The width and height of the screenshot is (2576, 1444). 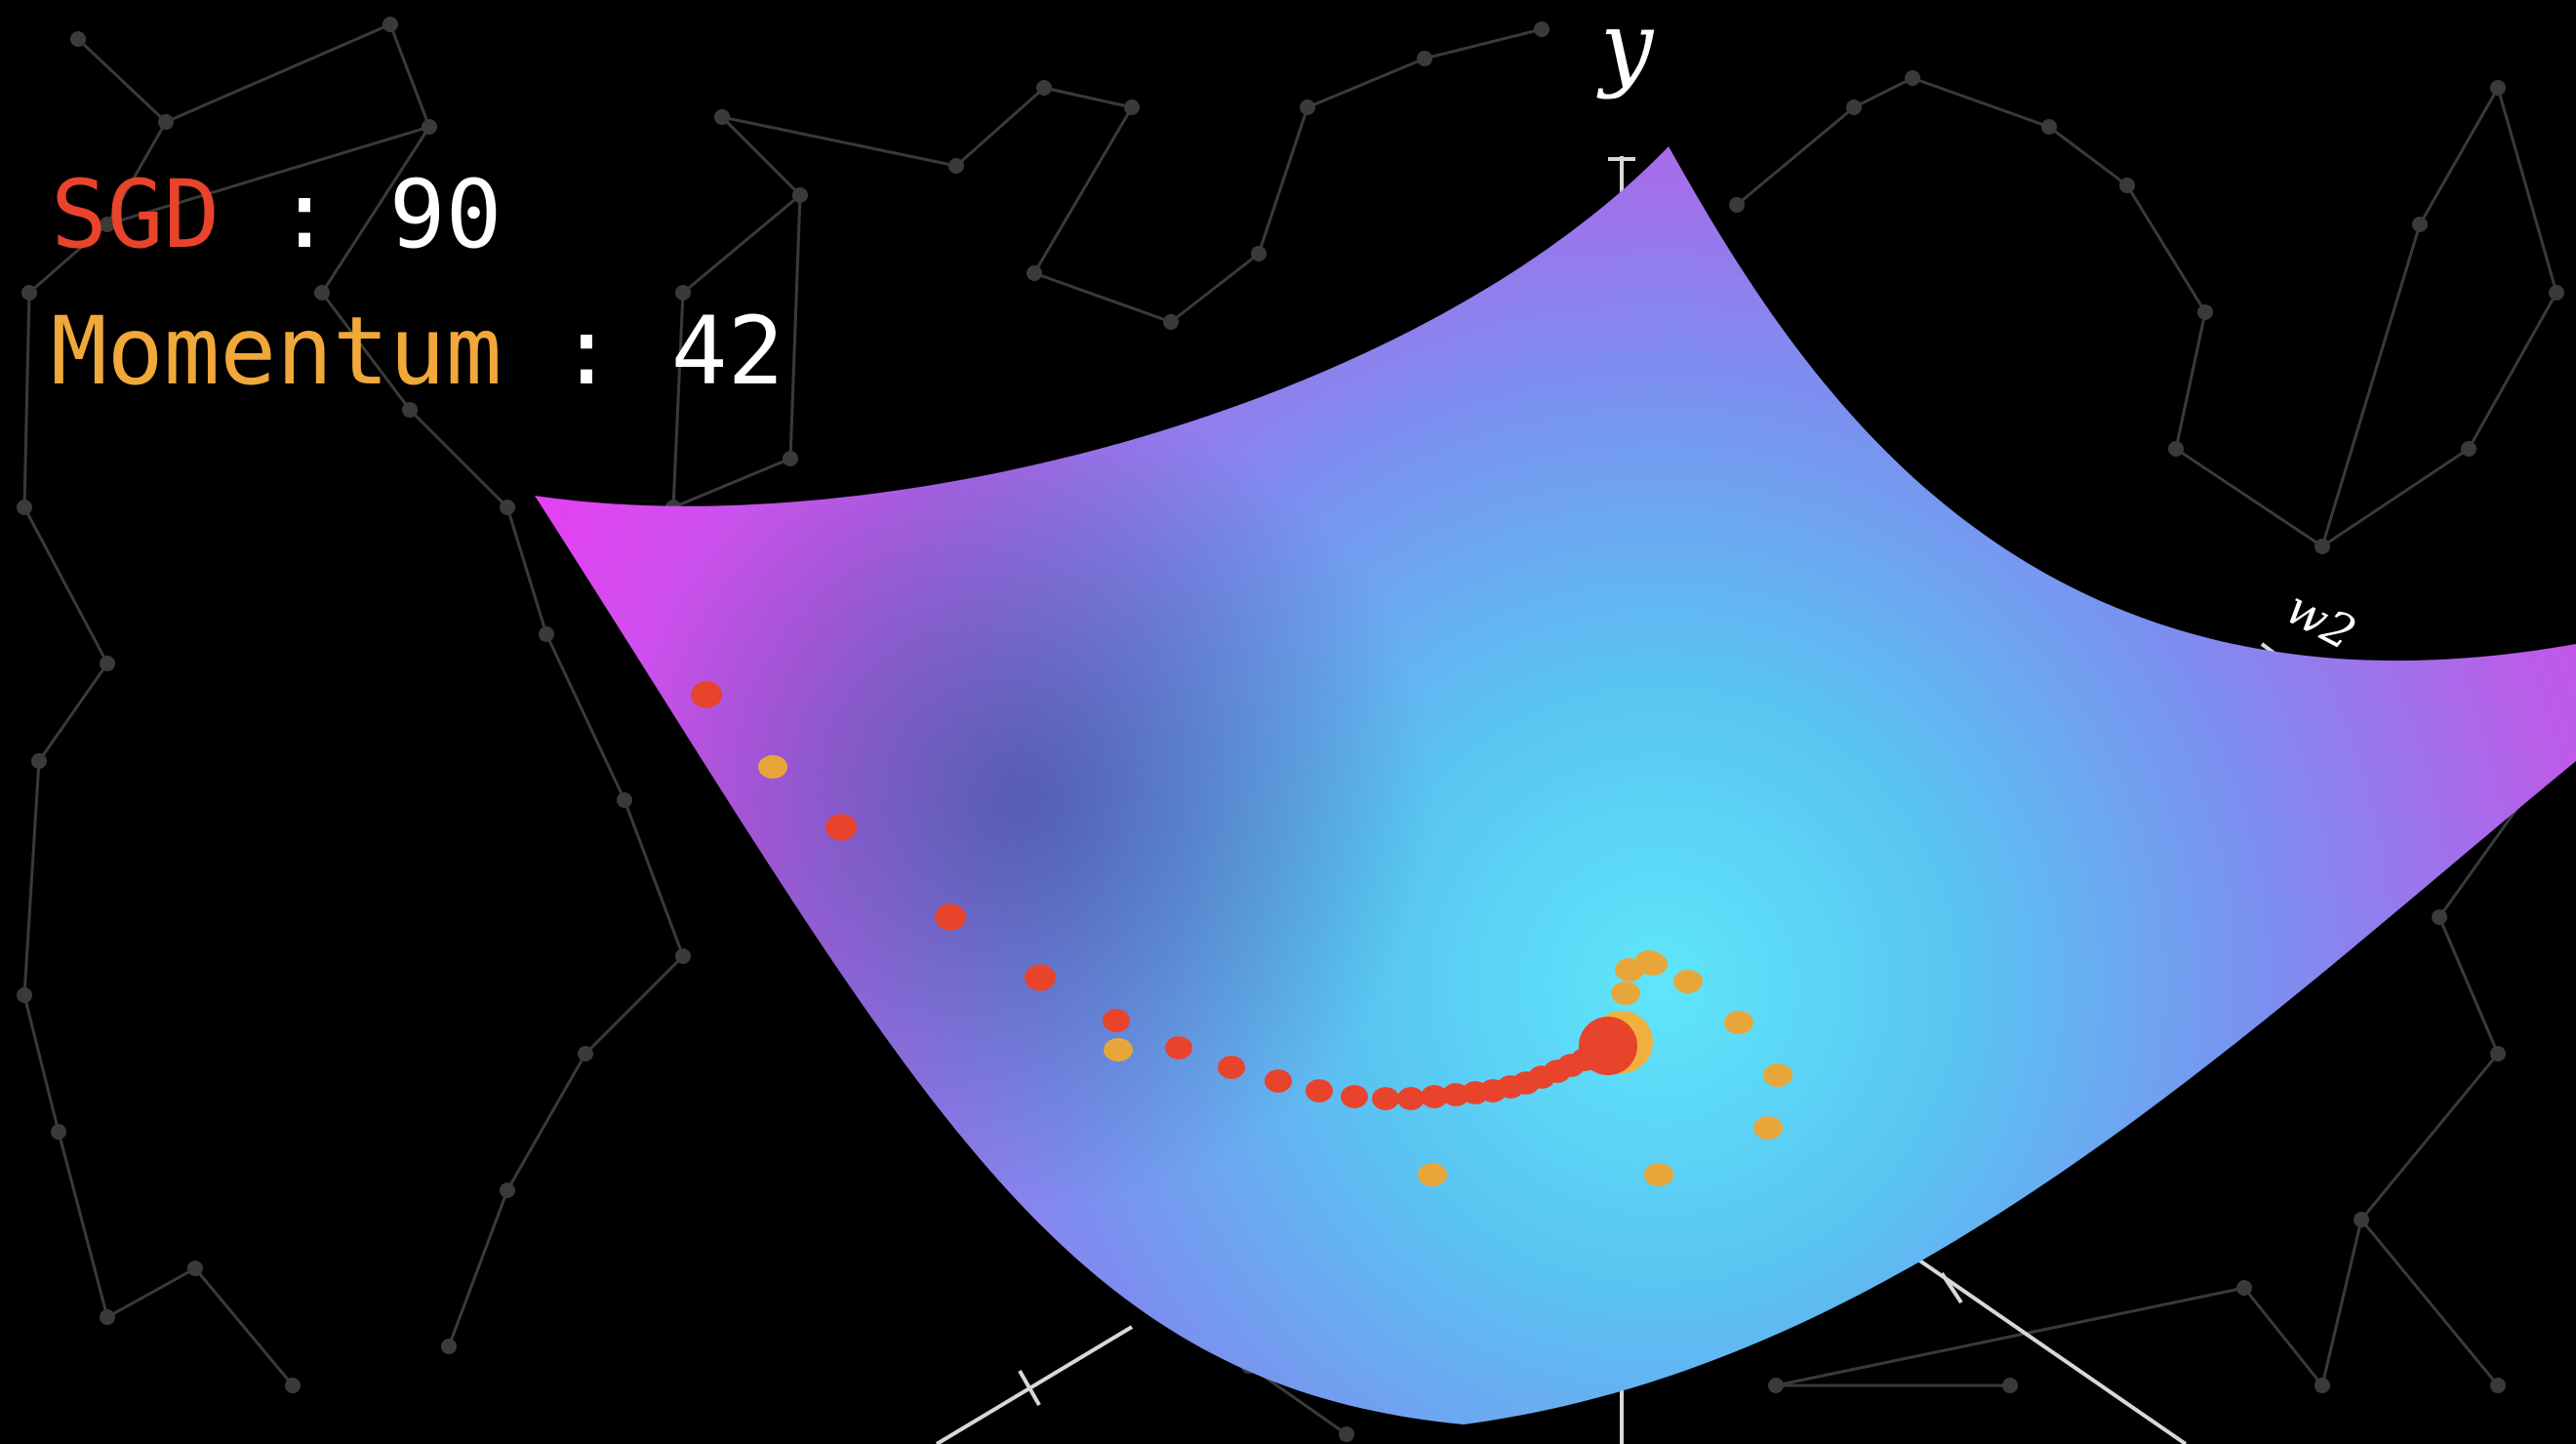 I want to click on momentum-trajectory, so click(x=1275, y=971).